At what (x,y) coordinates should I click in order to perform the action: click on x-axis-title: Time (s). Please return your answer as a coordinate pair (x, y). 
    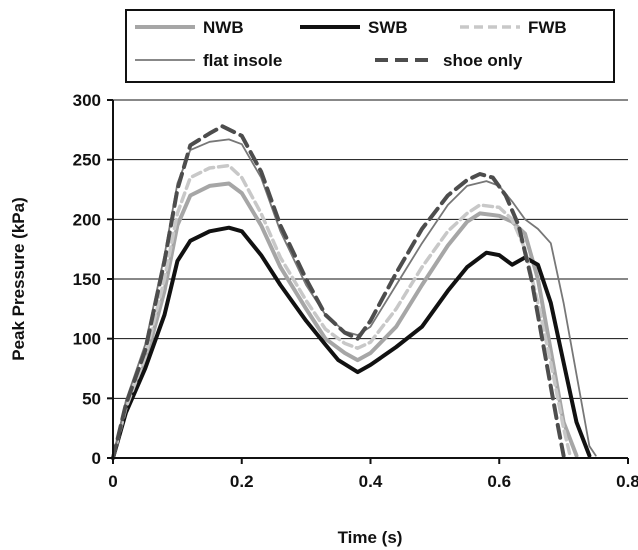
    Looking at the image, I should click on (370, 537).